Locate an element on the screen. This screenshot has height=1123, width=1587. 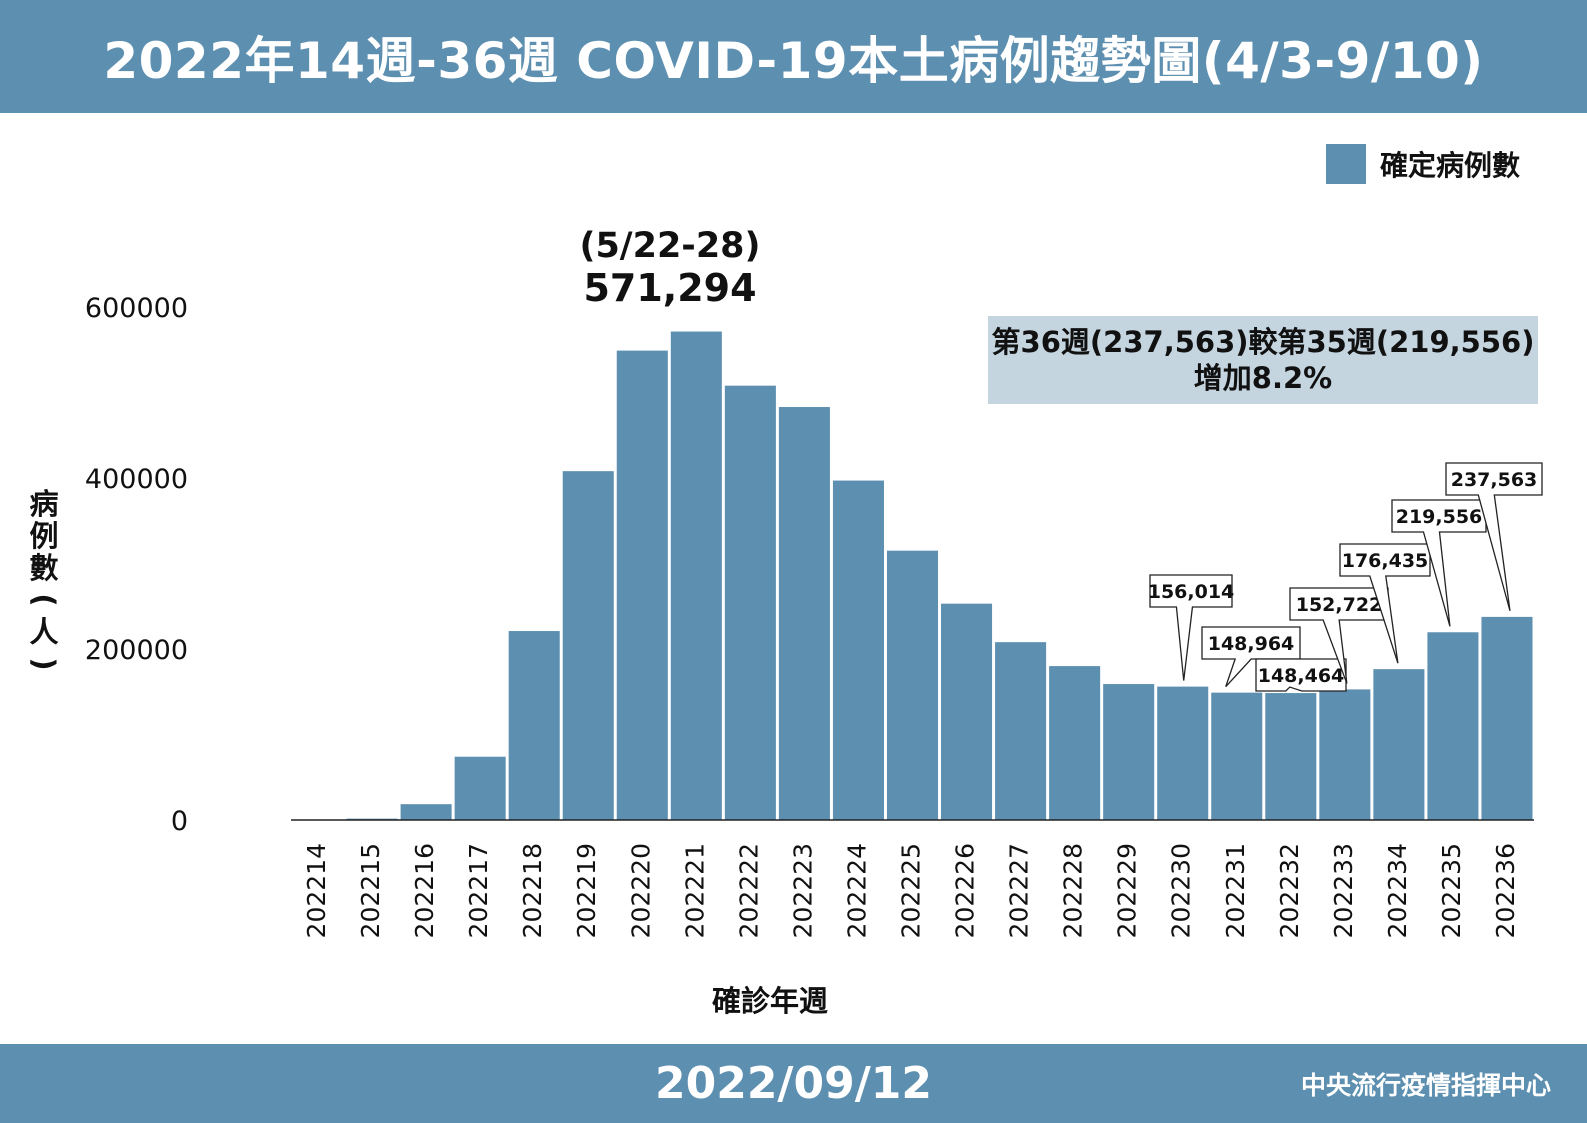
callout-value: 219,556 is located at coordinates (1439, 517).